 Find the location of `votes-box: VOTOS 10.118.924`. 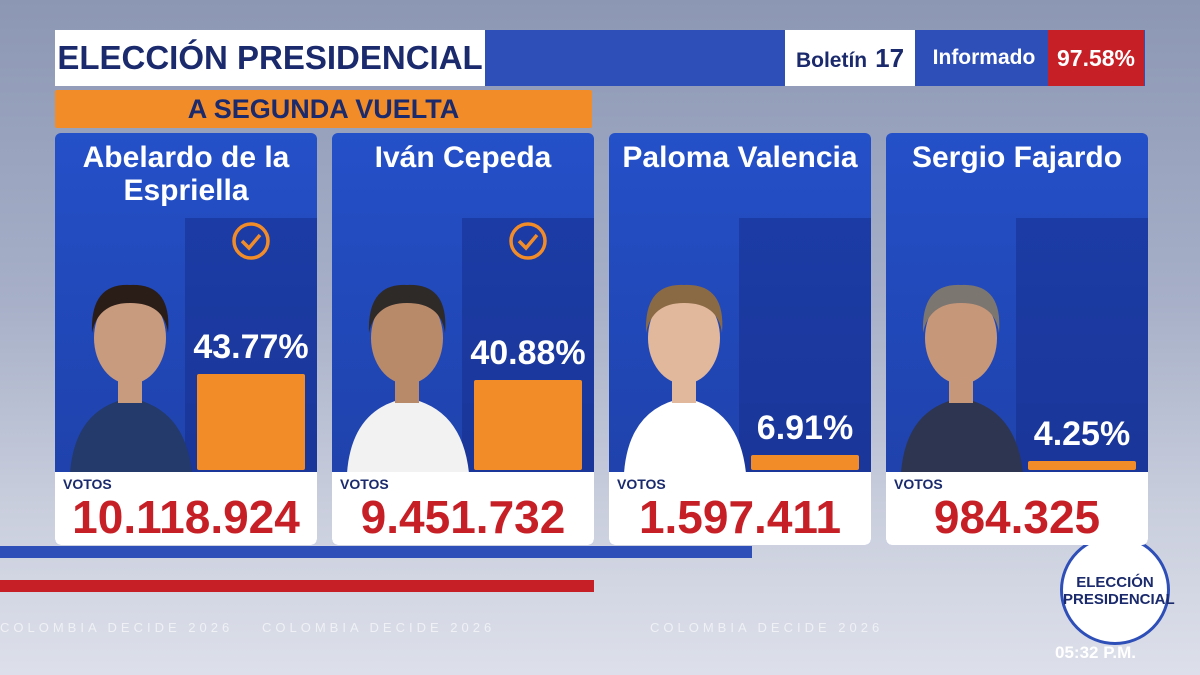

votes-box: VOTOS 10.118.924 is located at coordinates (186, 508).